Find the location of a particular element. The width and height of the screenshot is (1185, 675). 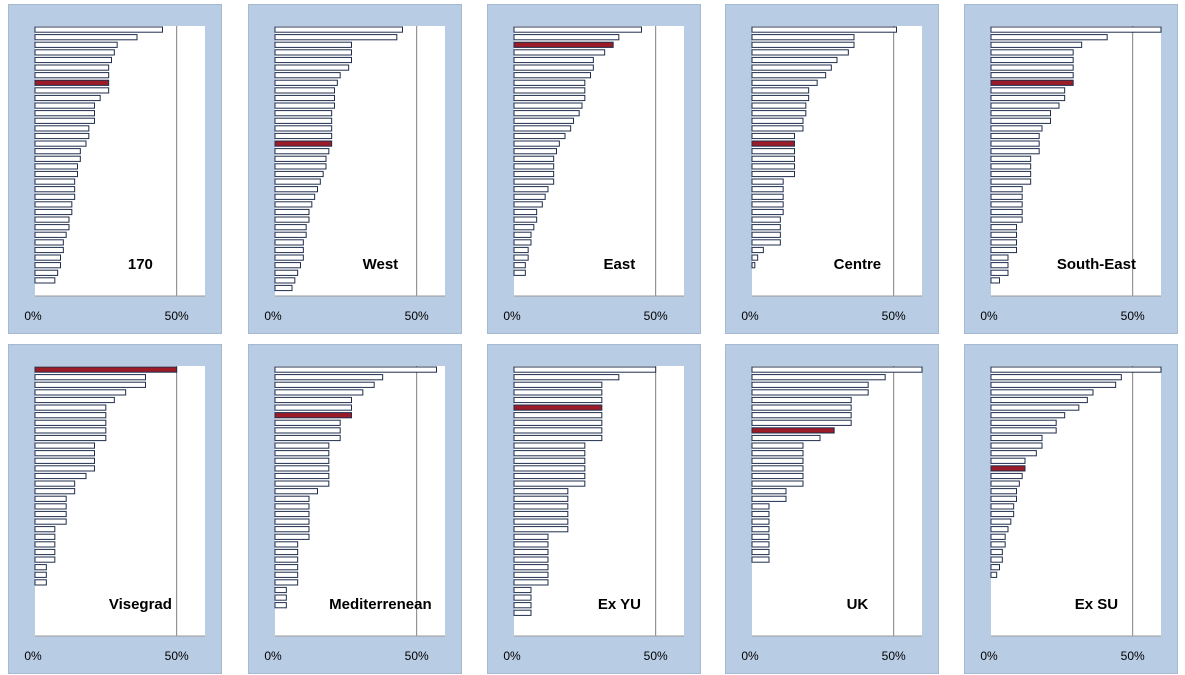

chart-panel: 0% 50% West is located at coordinates (355, 169).